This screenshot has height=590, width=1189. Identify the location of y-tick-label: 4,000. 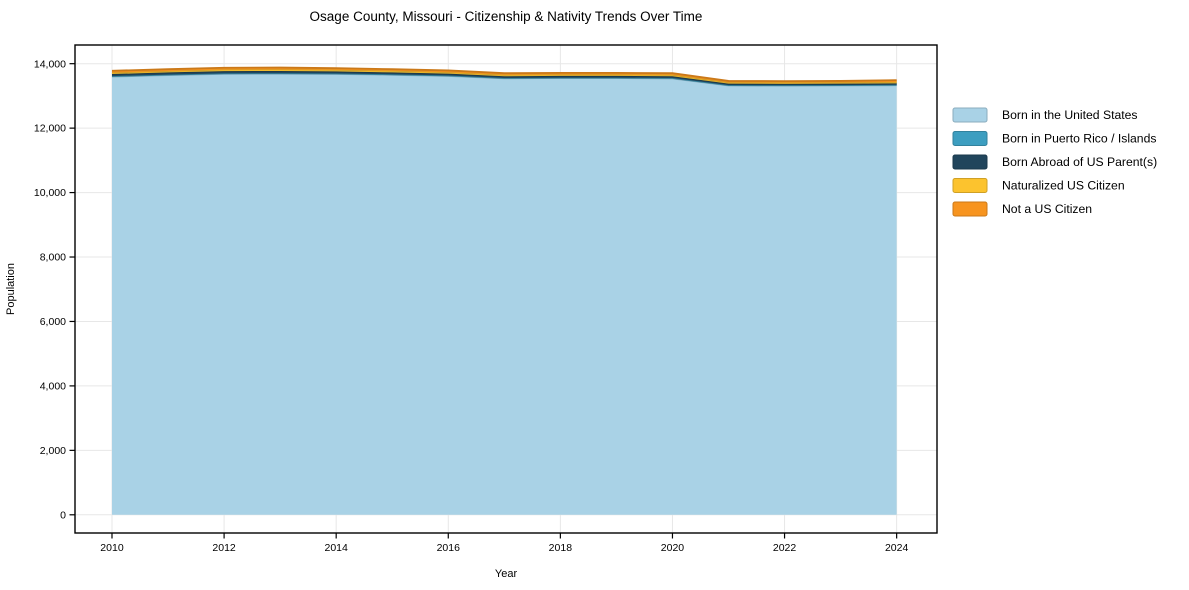
(53, 387).